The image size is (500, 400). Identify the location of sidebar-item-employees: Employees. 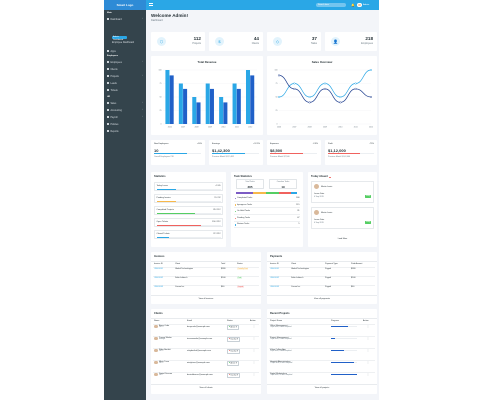
(114, 62).